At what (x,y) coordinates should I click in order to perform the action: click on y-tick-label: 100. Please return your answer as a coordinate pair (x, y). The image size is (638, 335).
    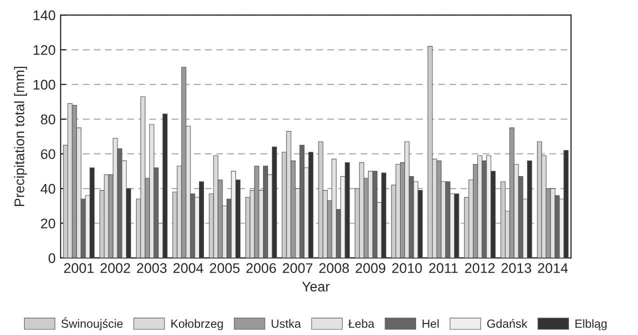
    Looking at the image, I should click on (45, 85).